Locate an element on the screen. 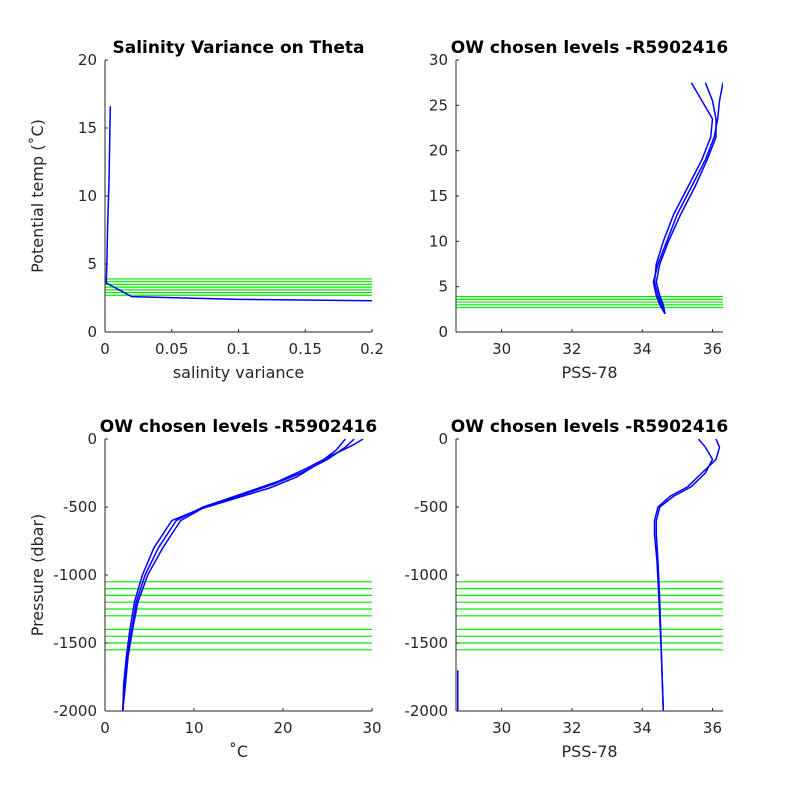 The width and height of the screenshot is (800, 800). x-axis-label: ˚C is located at coordinates (238, 751).